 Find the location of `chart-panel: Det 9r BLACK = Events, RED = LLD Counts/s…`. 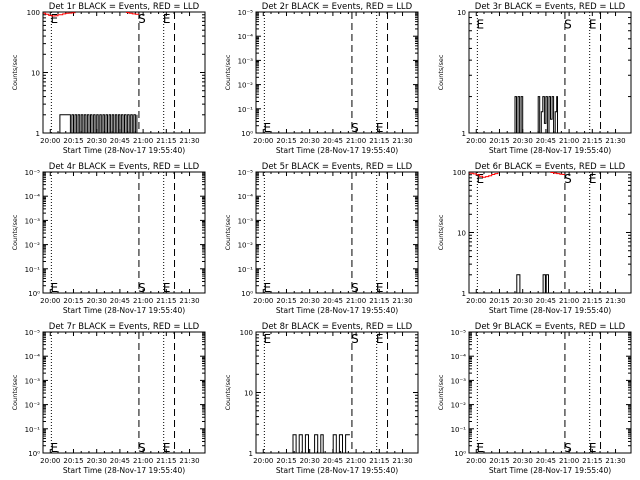

chart-panel: Det 9r BLACK = Events, RED = LLD Counts/s… is located at coordinates (534, 398).